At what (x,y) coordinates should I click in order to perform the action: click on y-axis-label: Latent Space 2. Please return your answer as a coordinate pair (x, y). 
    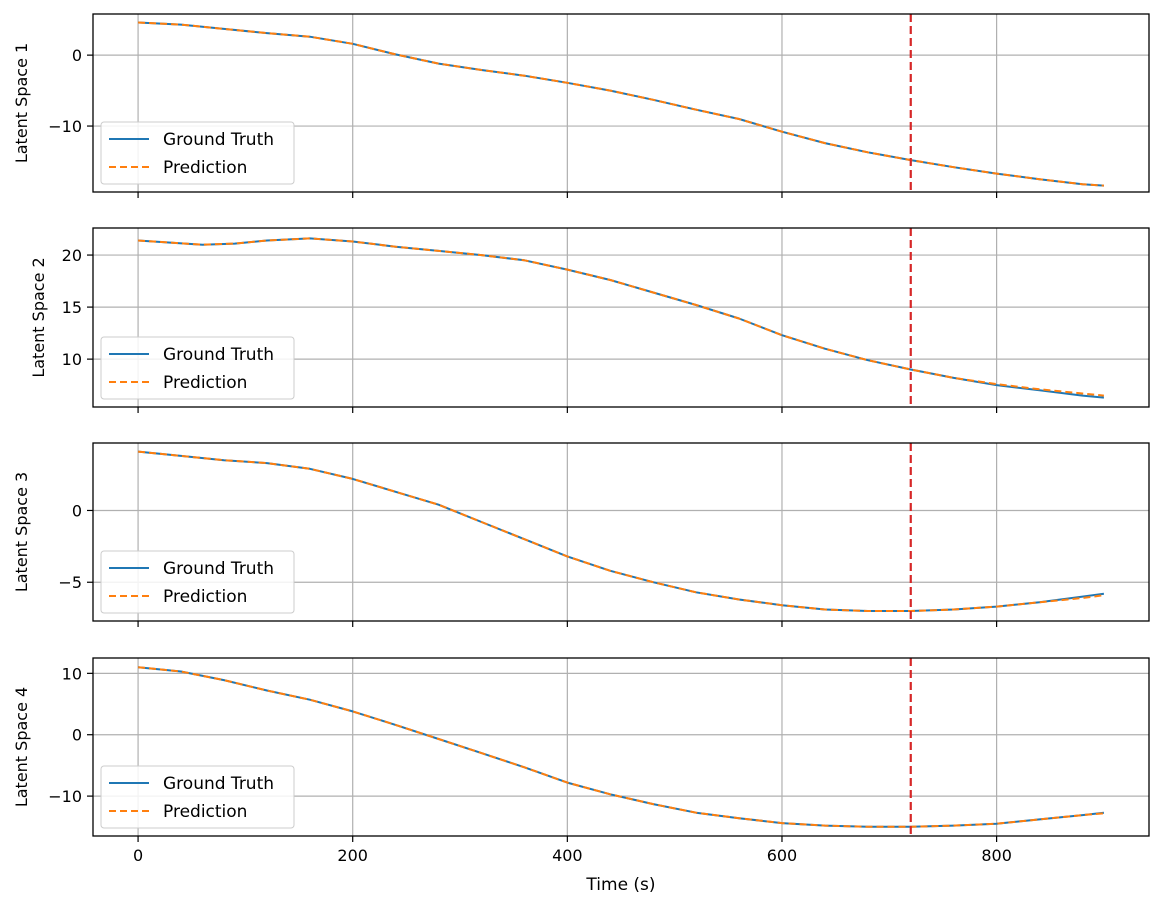
    Looking at the image, I should click on (38, 317).